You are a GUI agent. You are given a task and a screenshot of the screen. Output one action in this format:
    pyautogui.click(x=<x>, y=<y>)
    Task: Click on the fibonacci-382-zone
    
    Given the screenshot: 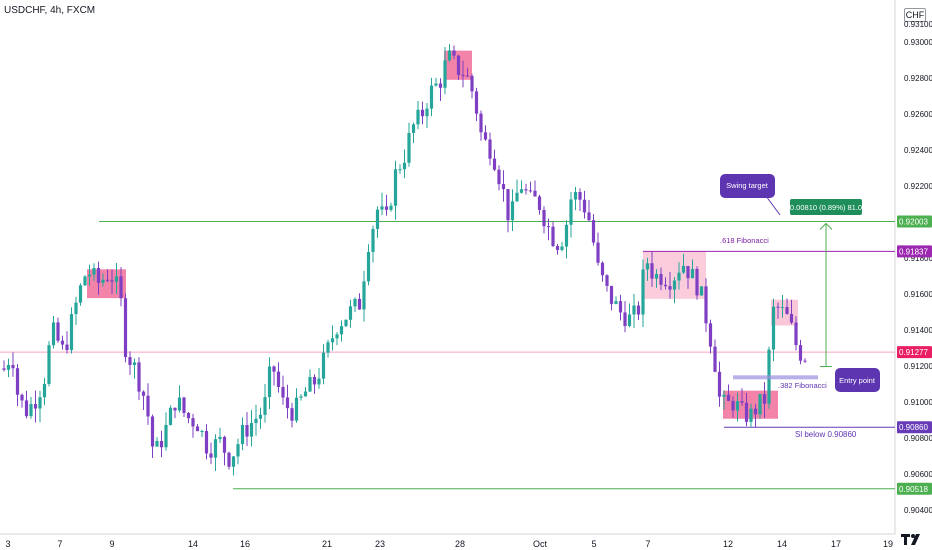 What is the action you would take?
    pyautogui.click(x=775, y=377)
    